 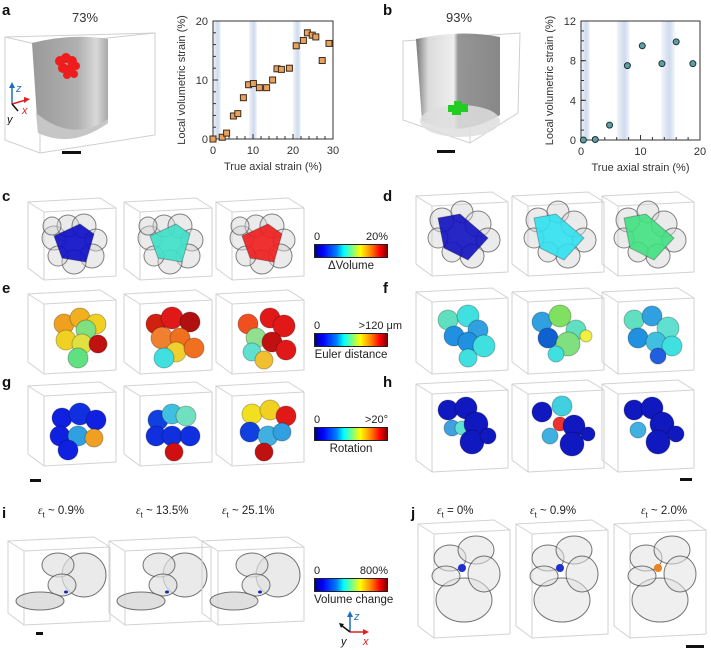 I want to click on axes-triad-a: z x y, so click(x=18, y=103).